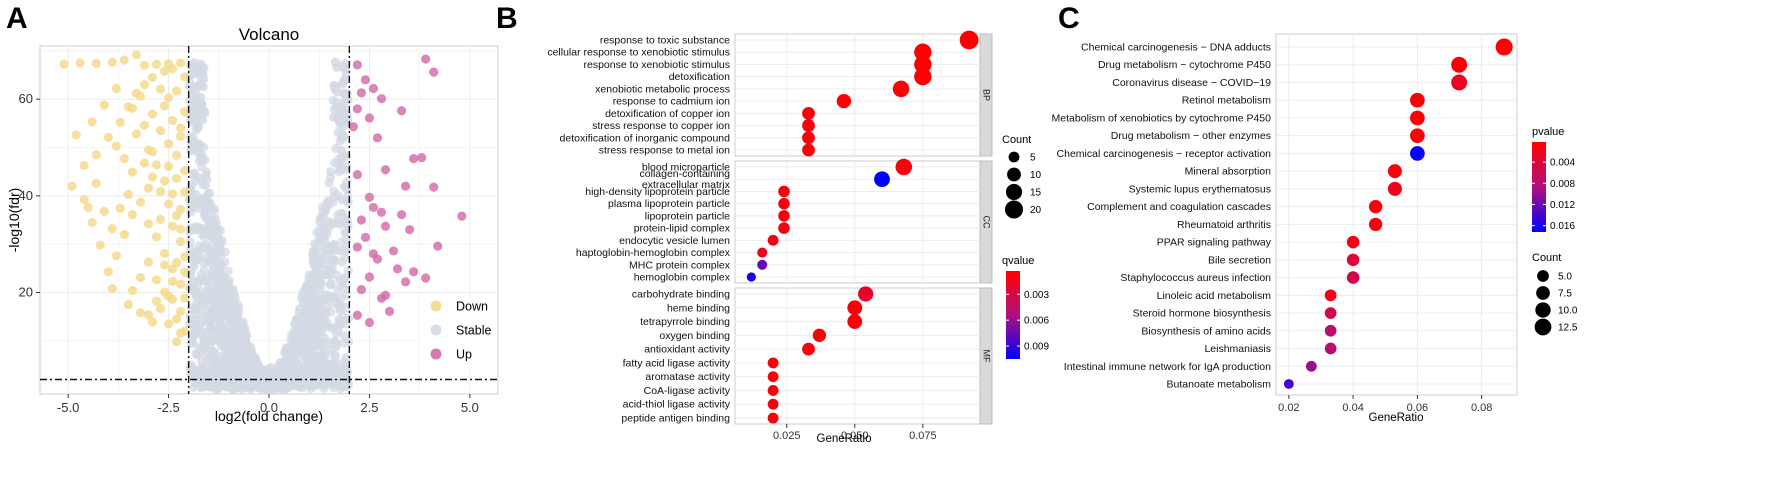 The width and height of the screenshot is (1772, 502). I want to click on facet-panel, so click(857, 95).